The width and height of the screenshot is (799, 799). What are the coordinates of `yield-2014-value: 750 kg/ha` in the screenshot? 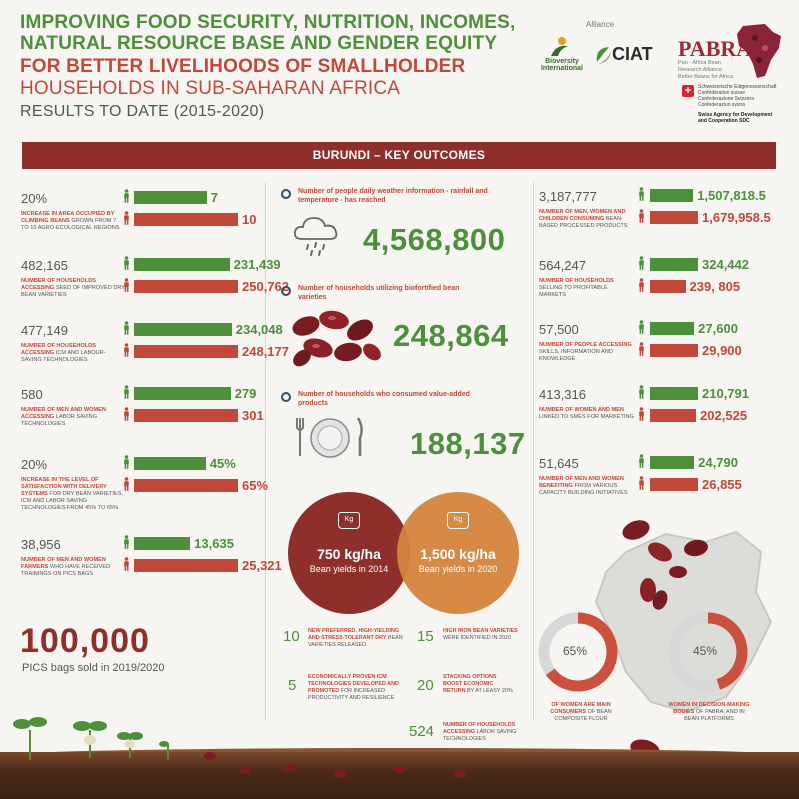 It's located at (349, 554).